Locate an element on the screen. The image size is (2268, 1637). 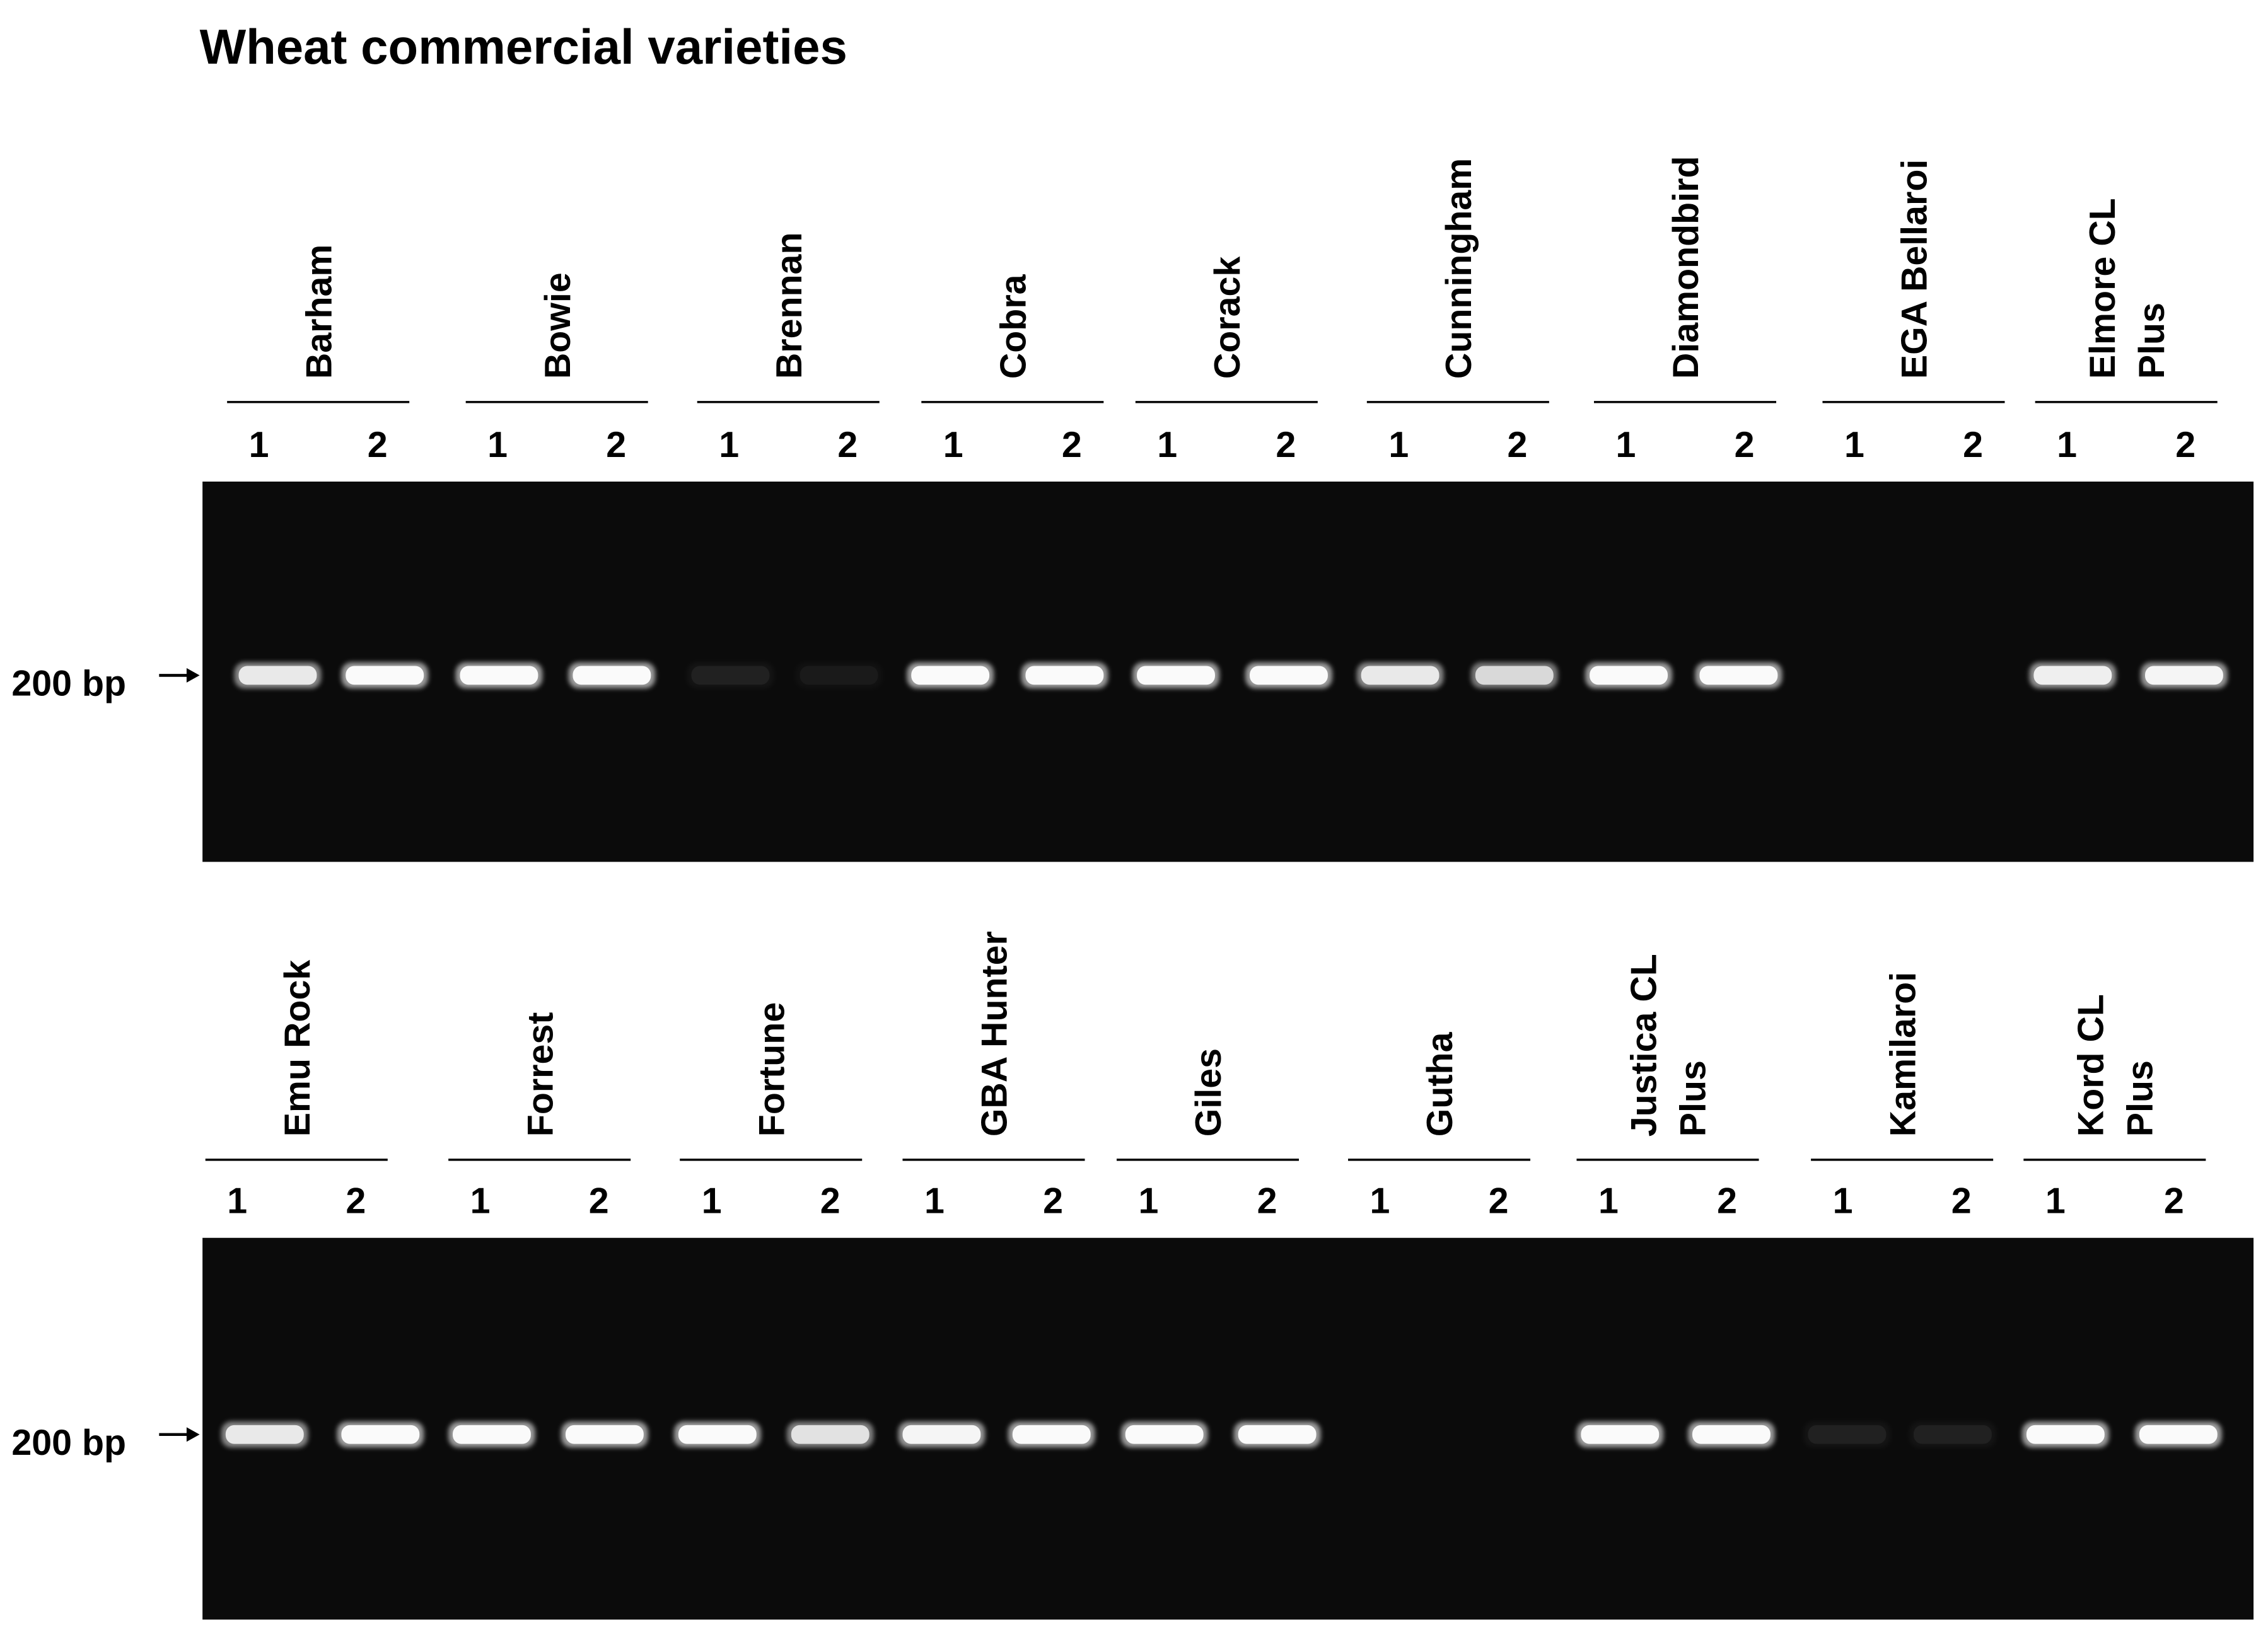
variety-name: Forrest is located at coordinates (541, 1074).